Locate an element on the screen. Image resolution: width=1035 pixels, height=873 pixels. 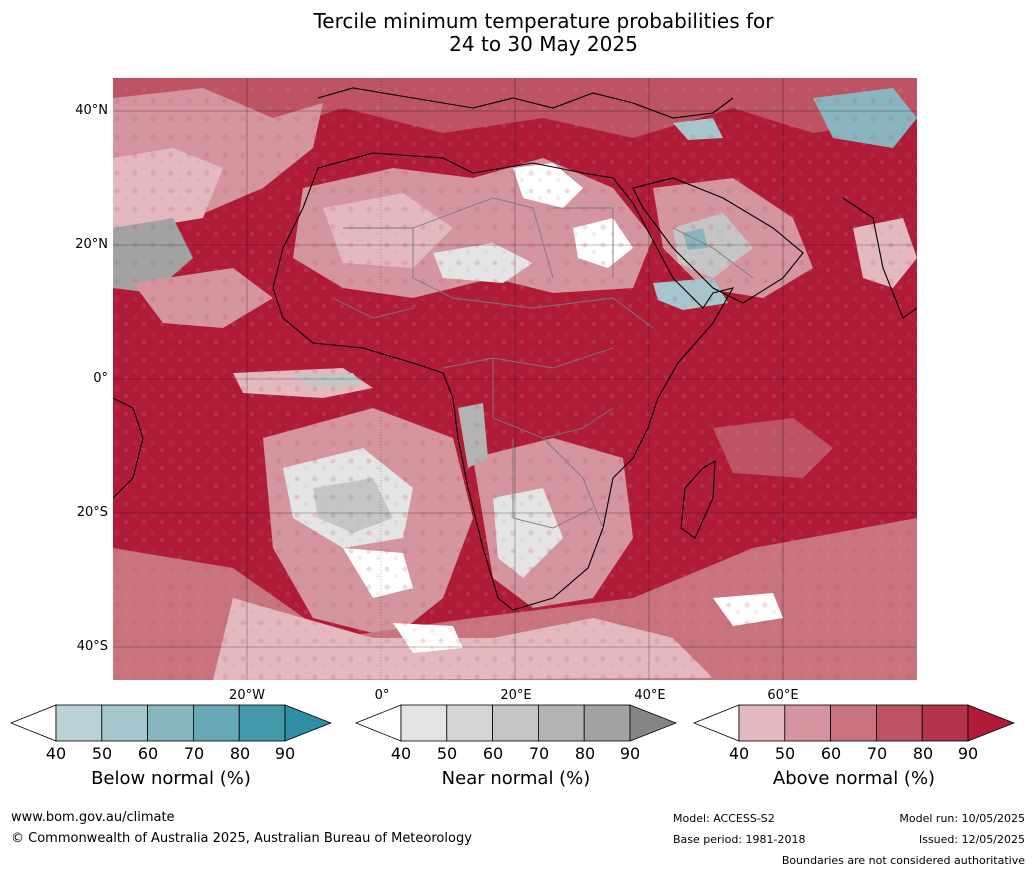
colorbar-above-ticks: 40 50 60 70 80 90 is located at coordinates (854, 754).